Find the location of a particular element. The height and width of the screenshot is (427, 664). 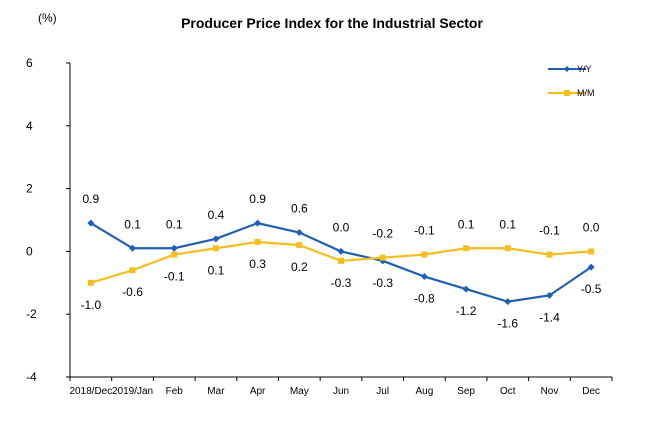

data-label-yy: -0.3 is located at coordinates (382, 283).